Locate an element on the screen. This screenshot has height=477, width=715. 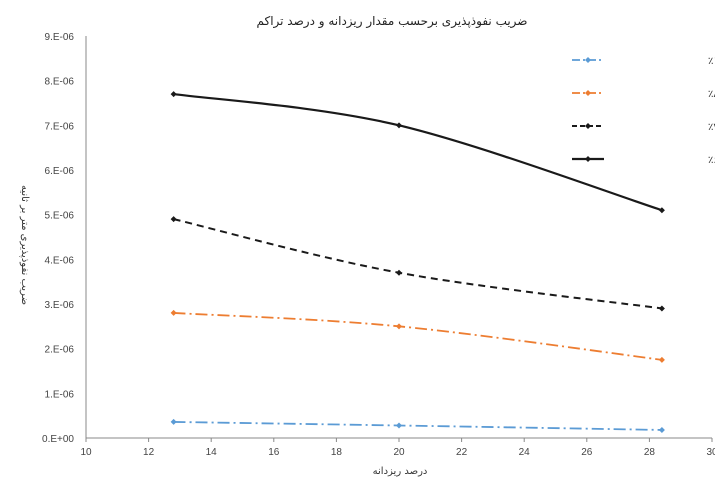
y-tick-label: 4.E-06 is located at coordinates (60, 260).